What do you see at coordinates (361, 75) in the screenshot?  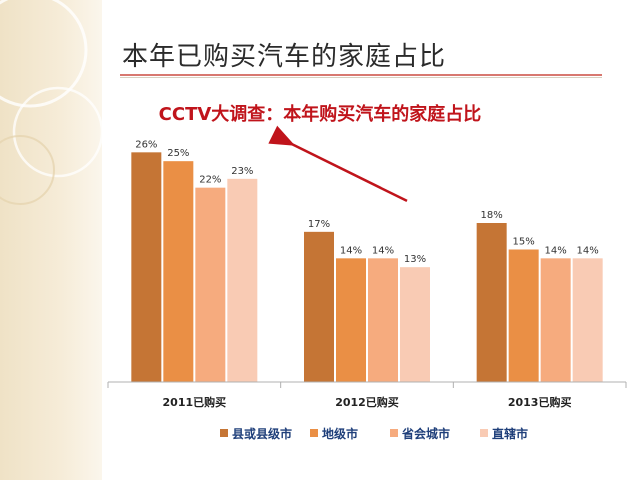 I see `title-underline` at bounding box center [361, 75].